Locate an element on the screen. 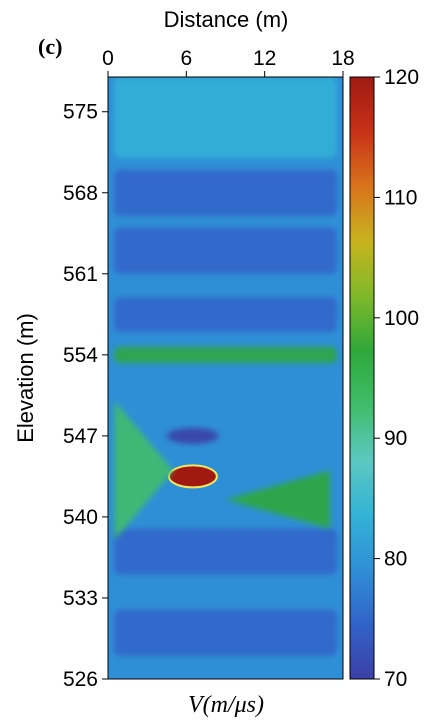  colorbar-tick-label: 100 is located at coordinates (401, 318).